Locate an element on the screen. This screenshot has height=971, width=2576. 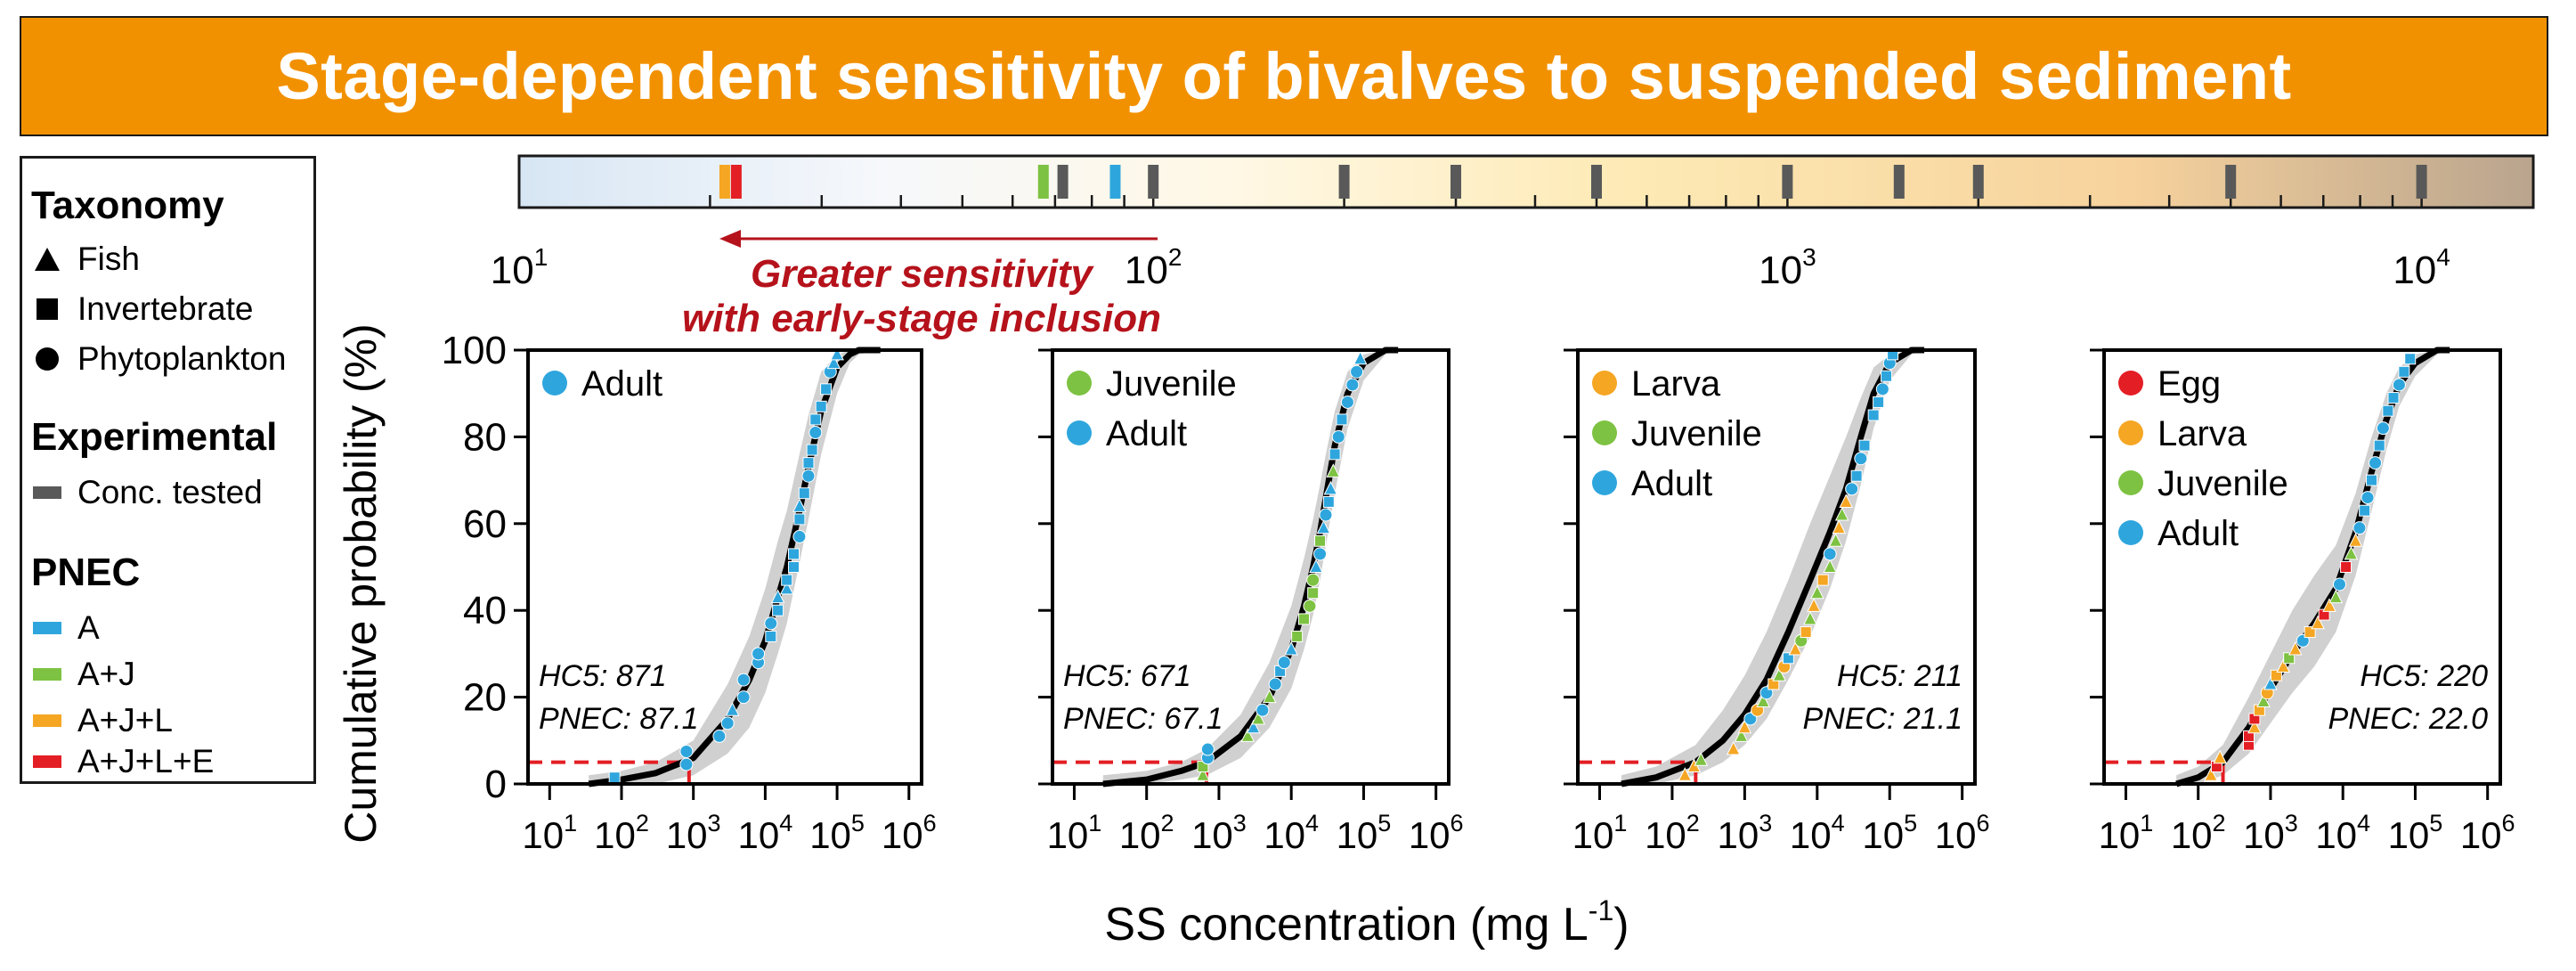
legend-item-pnec-a: A is located at coordinates (65, 628).